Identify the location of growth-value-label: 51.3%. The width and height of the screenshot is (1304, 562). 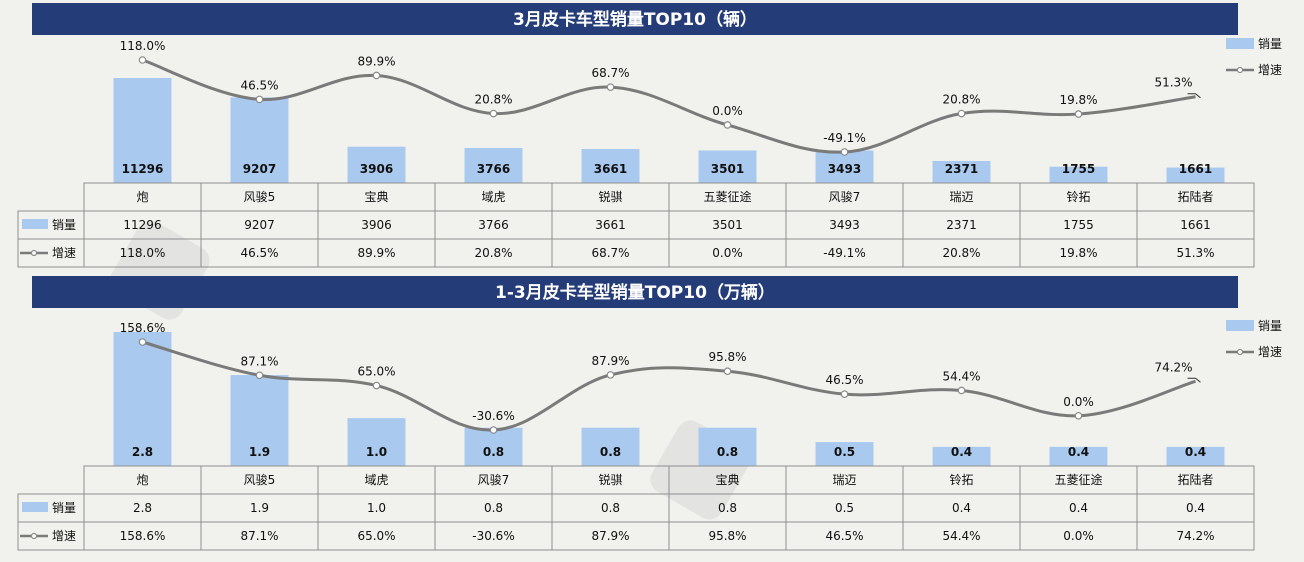
(1173, 83).